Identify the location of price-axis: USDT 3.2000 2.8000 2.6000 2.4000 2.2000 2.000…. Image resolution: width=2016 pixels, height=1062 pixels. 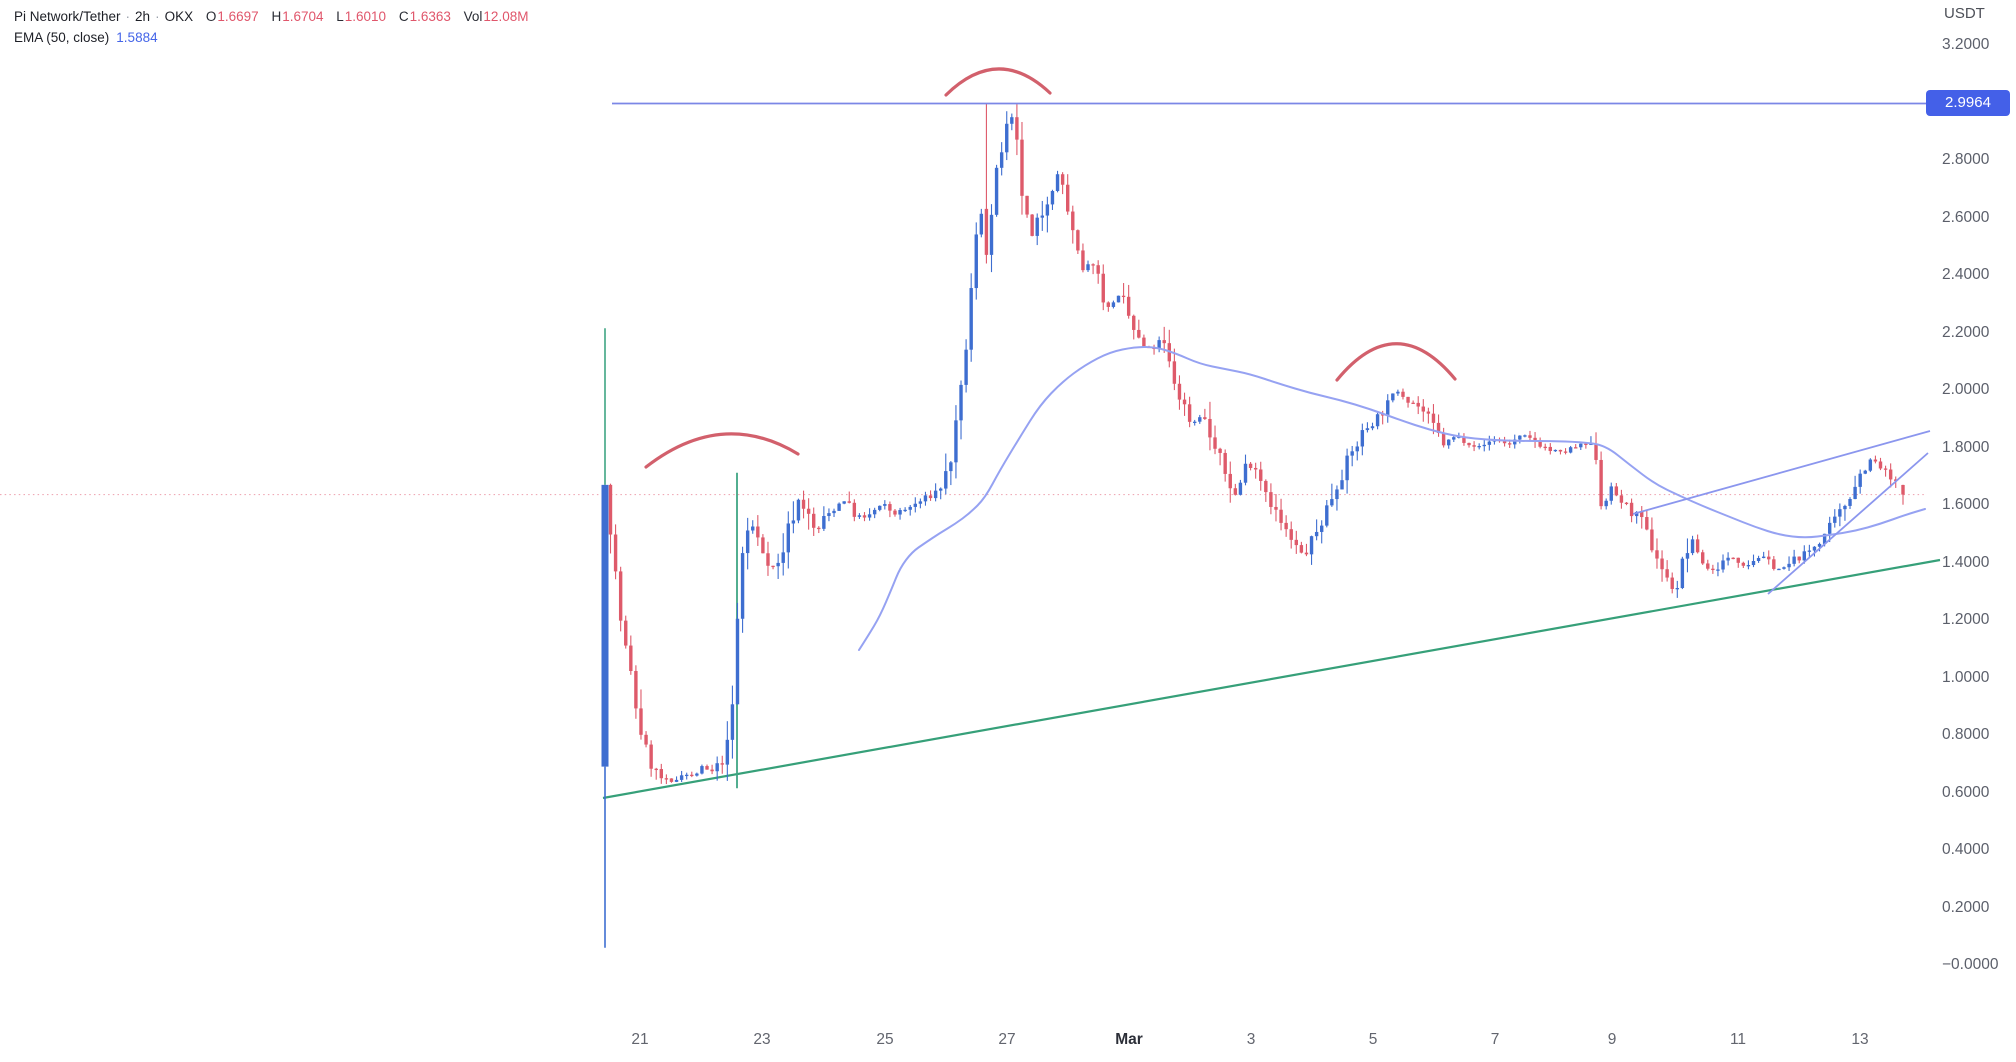
(1971, 510).